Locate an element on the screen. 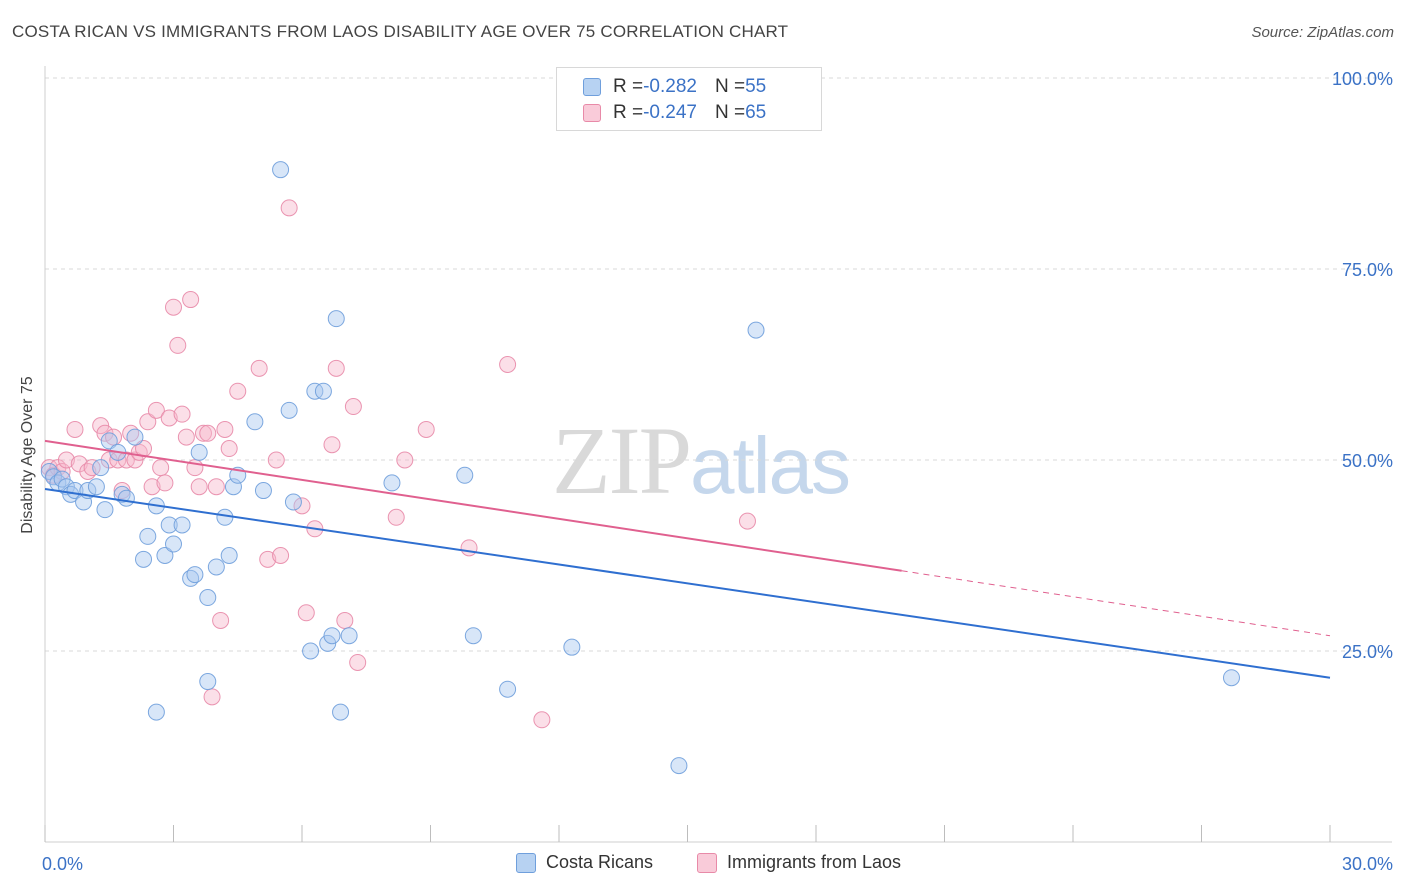 The width and height of the screenshot is (1406, 892). trend-line-laos is located at coordinates (473, 505).